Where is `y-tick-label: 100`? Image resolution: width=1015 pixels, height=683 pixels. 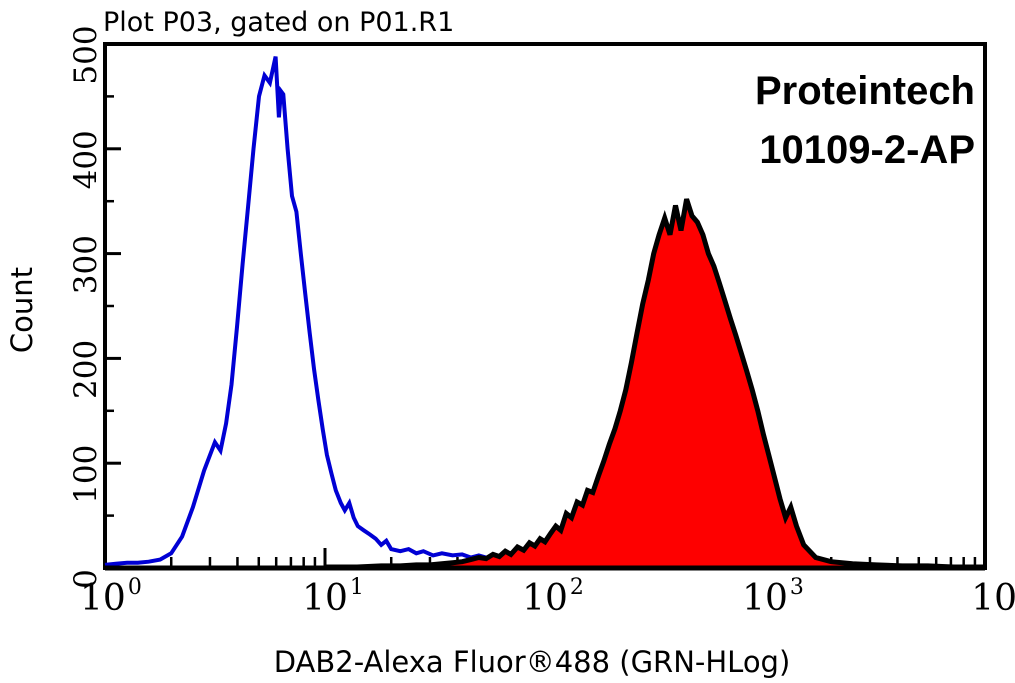 y-tick-label: 100 is located at coordinates (86, 474).